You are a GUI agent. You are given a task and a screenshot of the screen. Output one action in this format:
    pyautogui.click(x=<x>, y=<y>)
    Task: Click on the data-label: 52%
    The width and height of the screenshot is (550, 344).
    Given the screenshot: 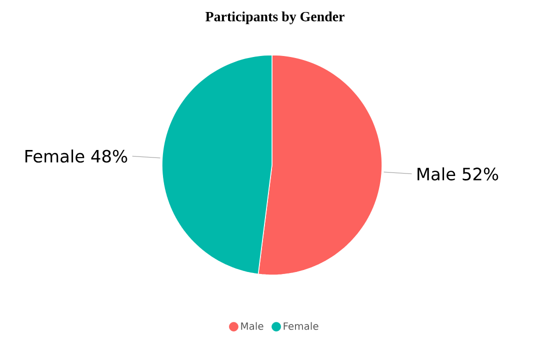 What is the action you would take?
    pyautogui.click(x=480, y=174)
    